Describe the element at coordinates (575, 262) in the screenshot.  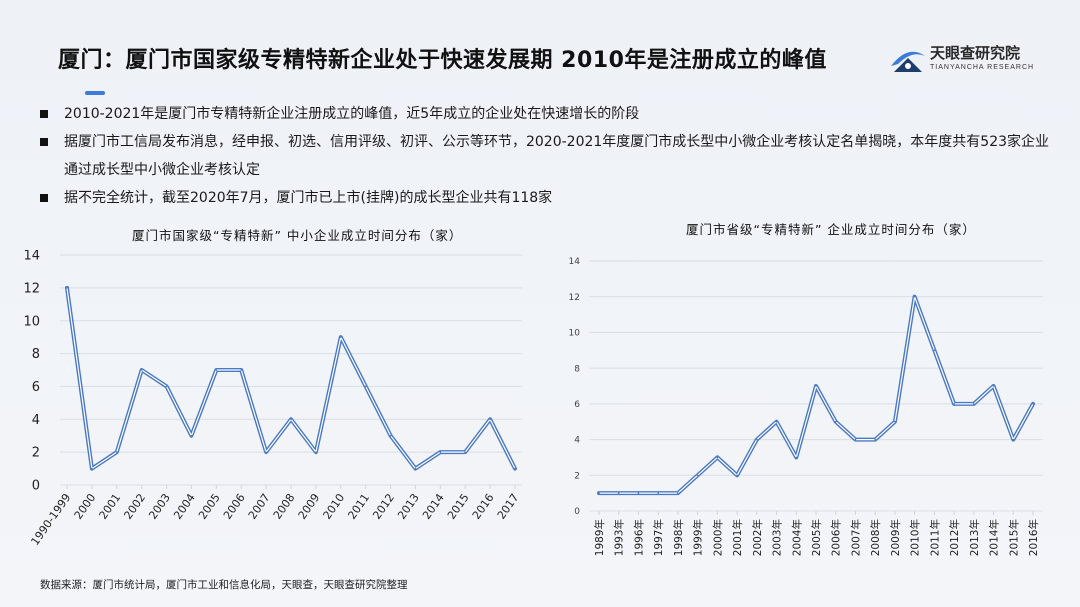
I see `y-tick-label: 14` at that location.